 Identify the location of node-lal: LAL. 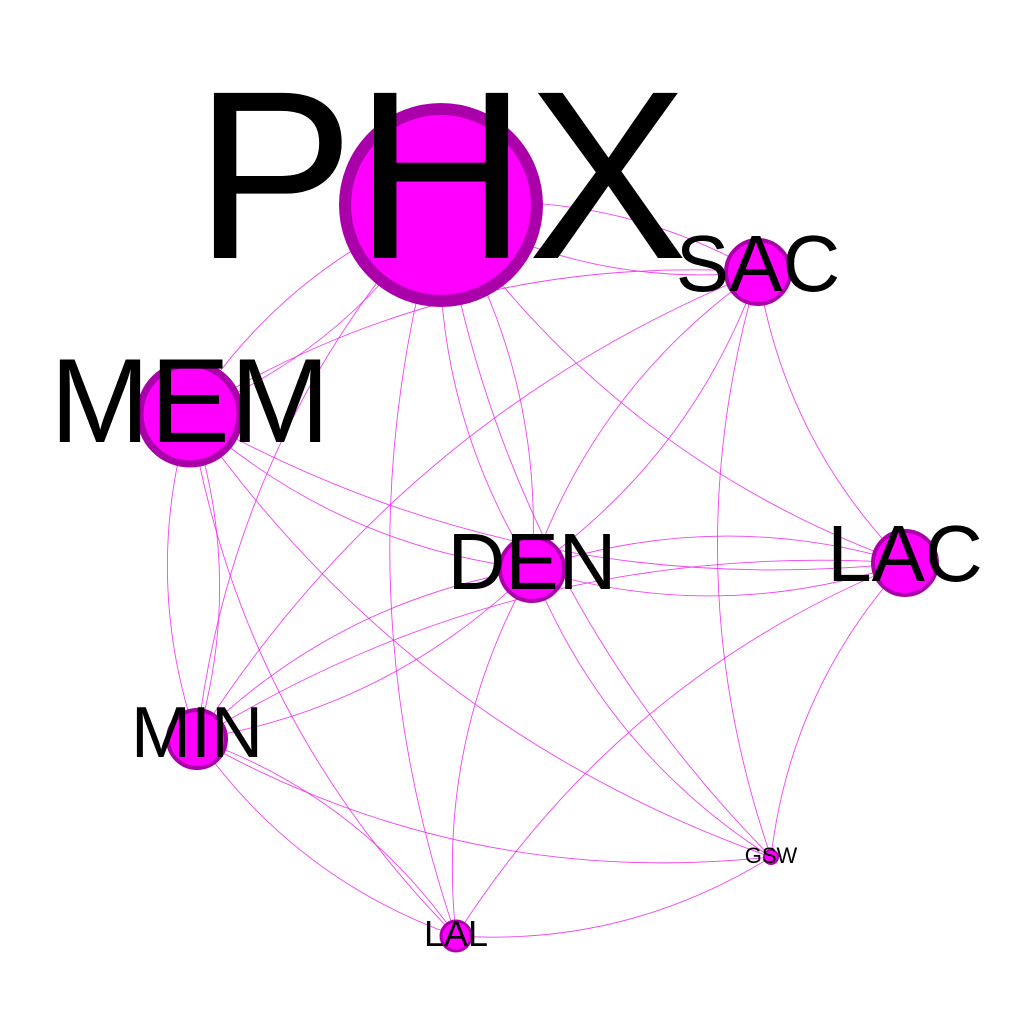
(456, 933).